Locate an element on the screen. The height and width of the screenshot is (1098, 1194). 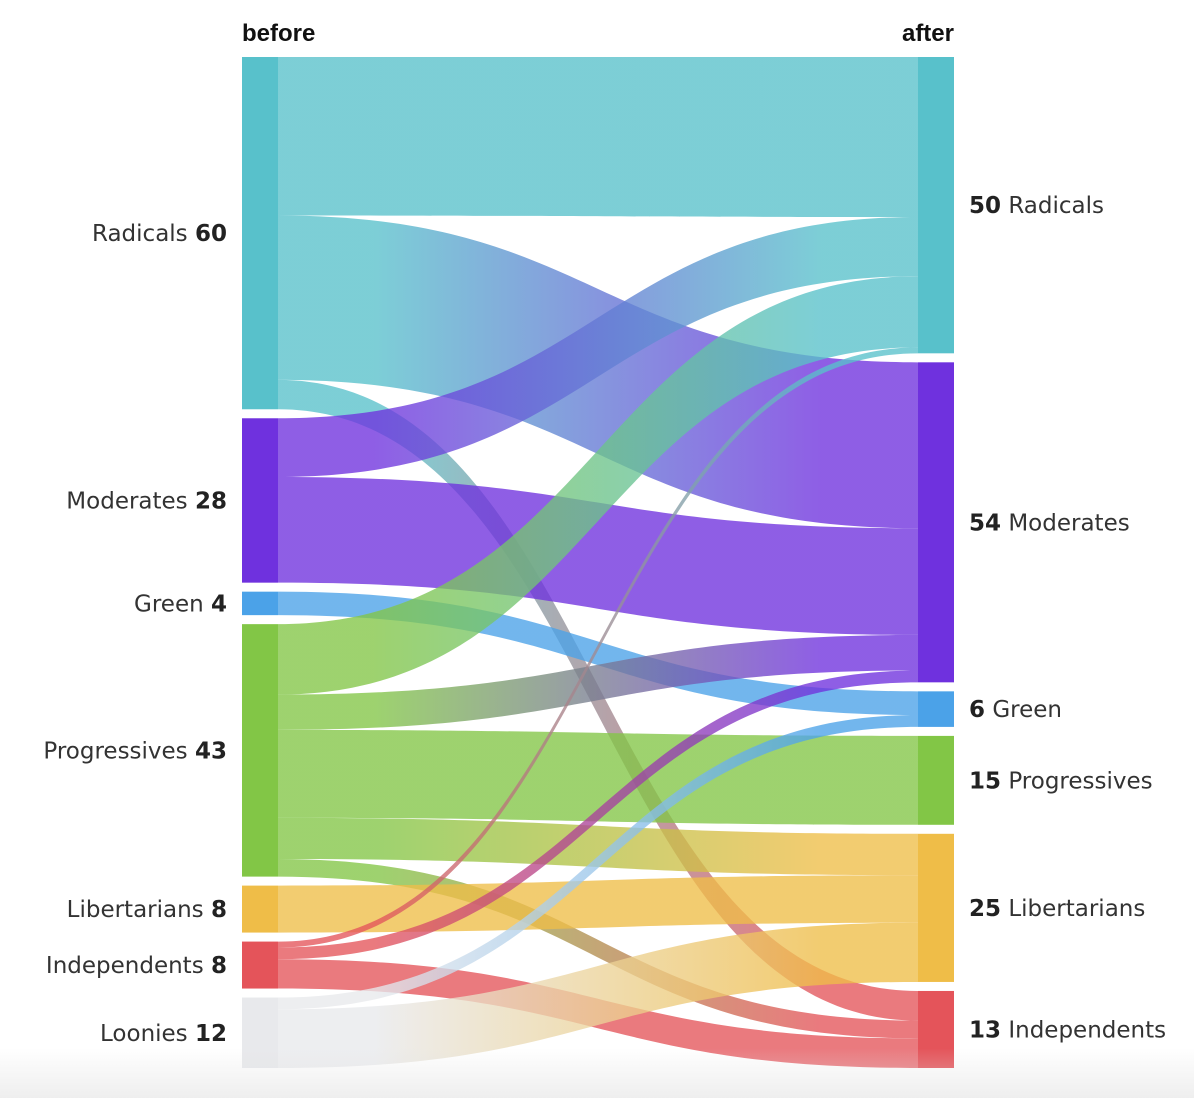
after-label-radicals: 50 Radicals is located at coordinates (1036, 206).